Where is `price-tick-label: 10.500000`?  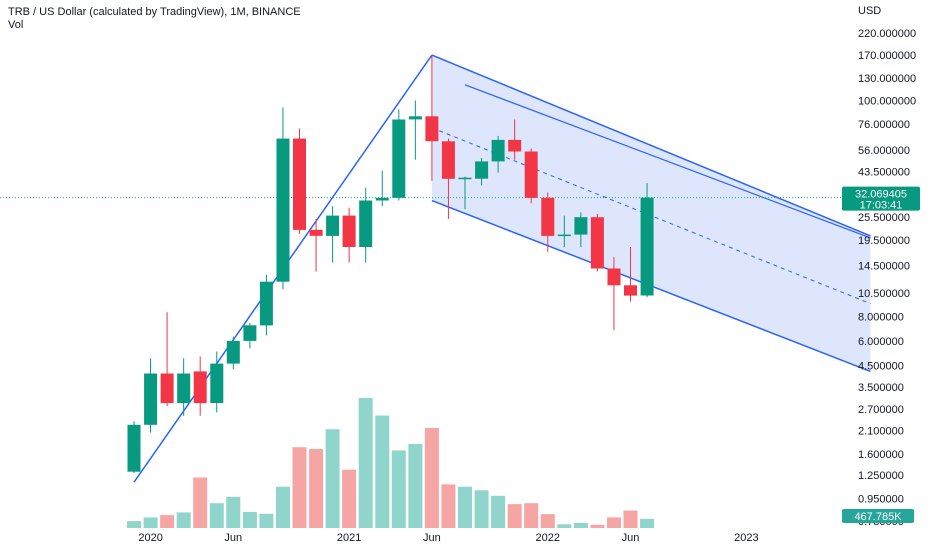
price-tick-label: 10.500000 is located at coordinates (884, 294).